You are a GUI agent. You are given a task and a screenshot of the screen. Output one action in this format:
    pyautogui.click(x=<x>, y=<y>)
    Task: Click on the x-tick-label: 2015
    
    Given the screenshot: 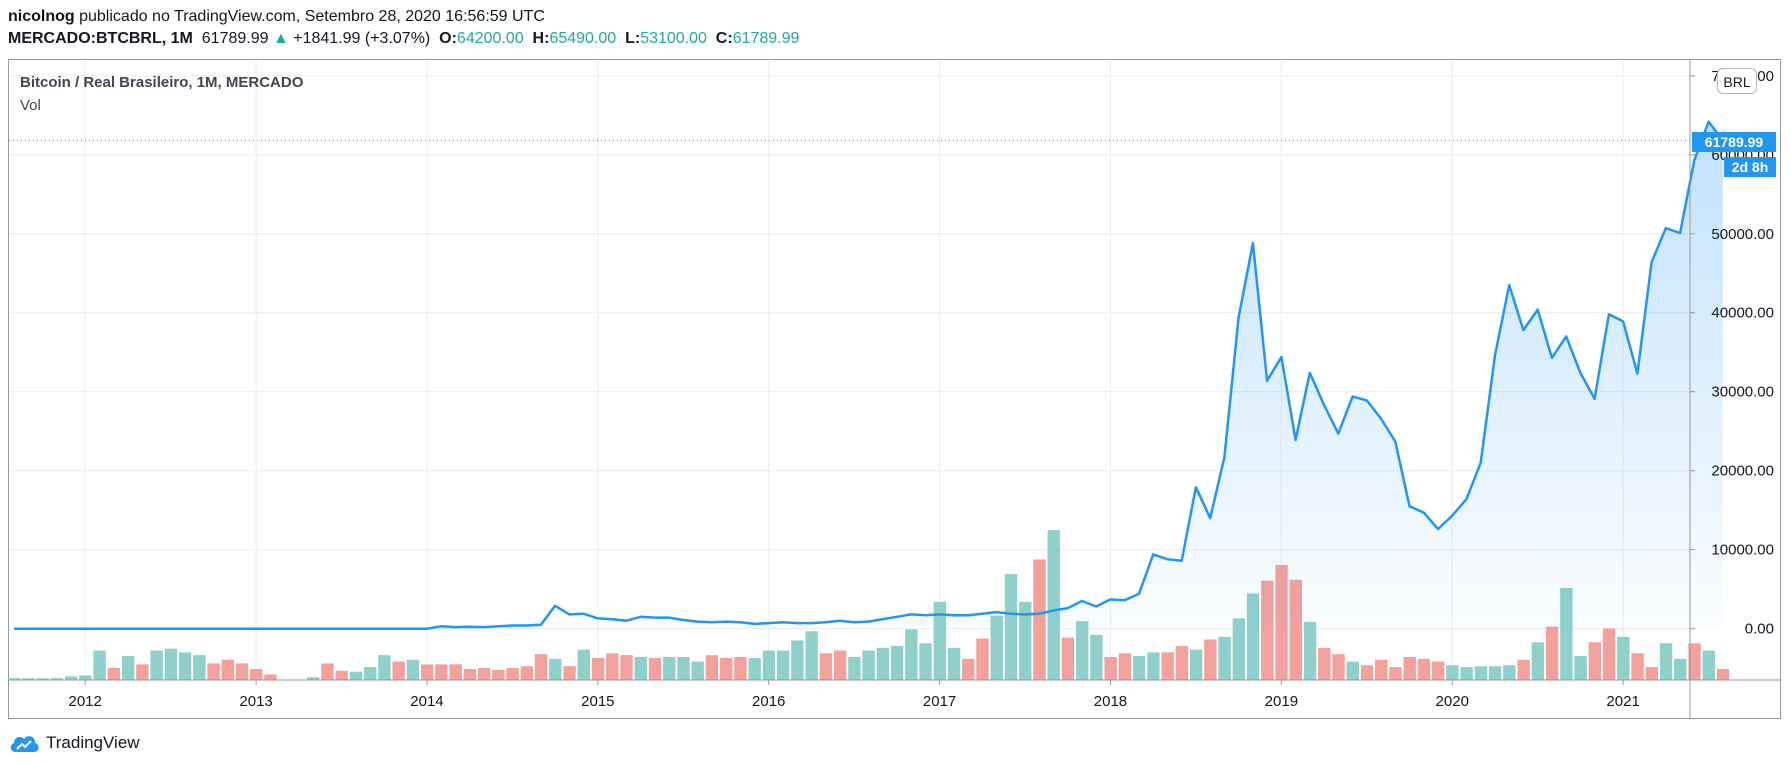 What is the action you would take?
    pyautogui.click(x=597, y=701)
    